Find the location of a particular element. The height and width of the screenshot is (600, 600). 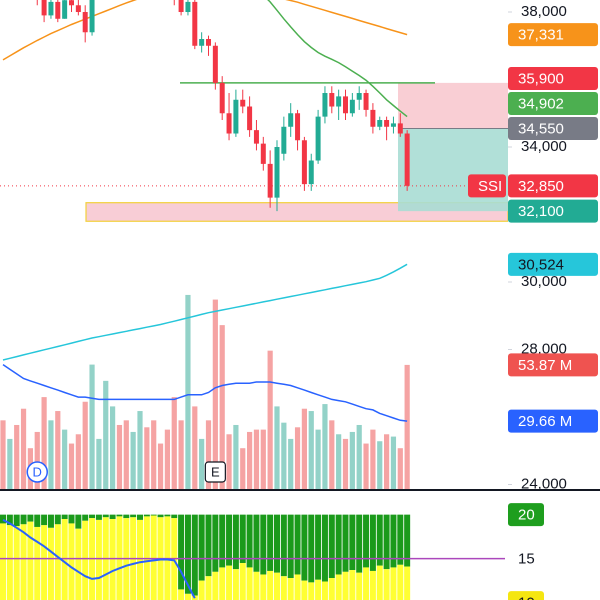

target-zone is located at coordinates (453, 170).